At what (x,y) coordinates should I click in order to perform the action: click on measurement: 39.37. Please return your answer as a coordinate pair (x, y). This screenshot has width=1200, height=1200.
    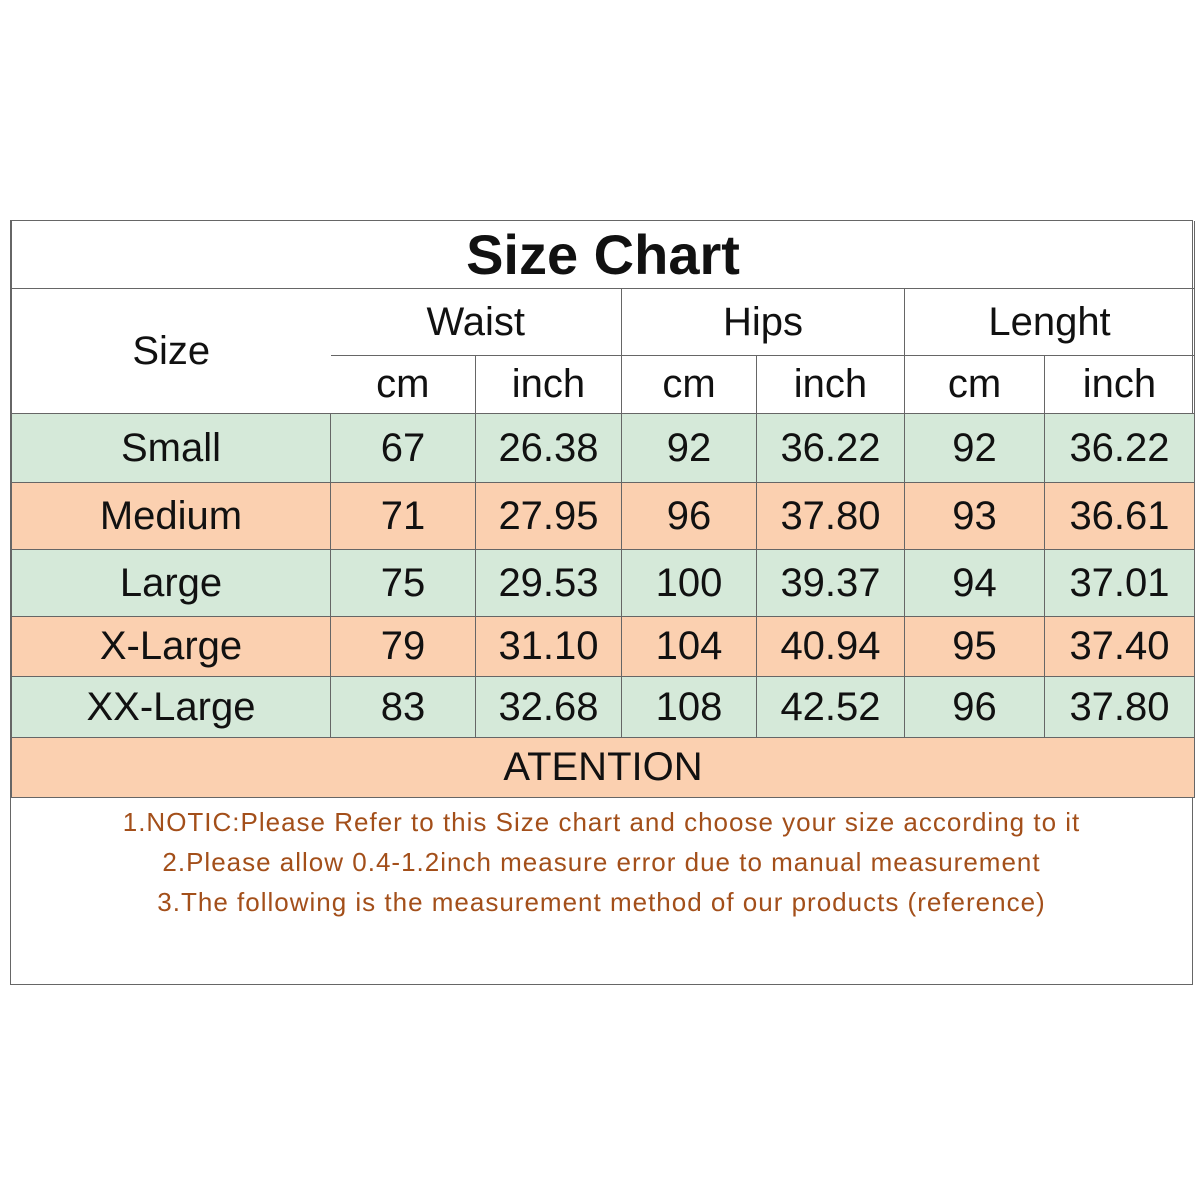
    Looking at the image, I should click on (830, 583).